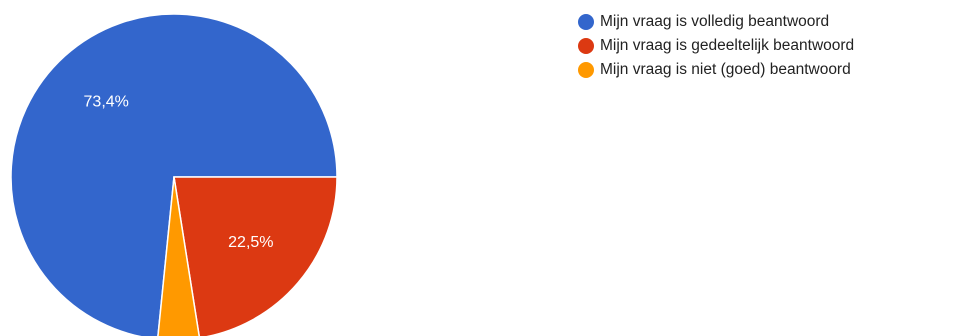  I want to click on legend-label-3: Mijn vraag is niet (goed) beantwoord, so click(725, 69).